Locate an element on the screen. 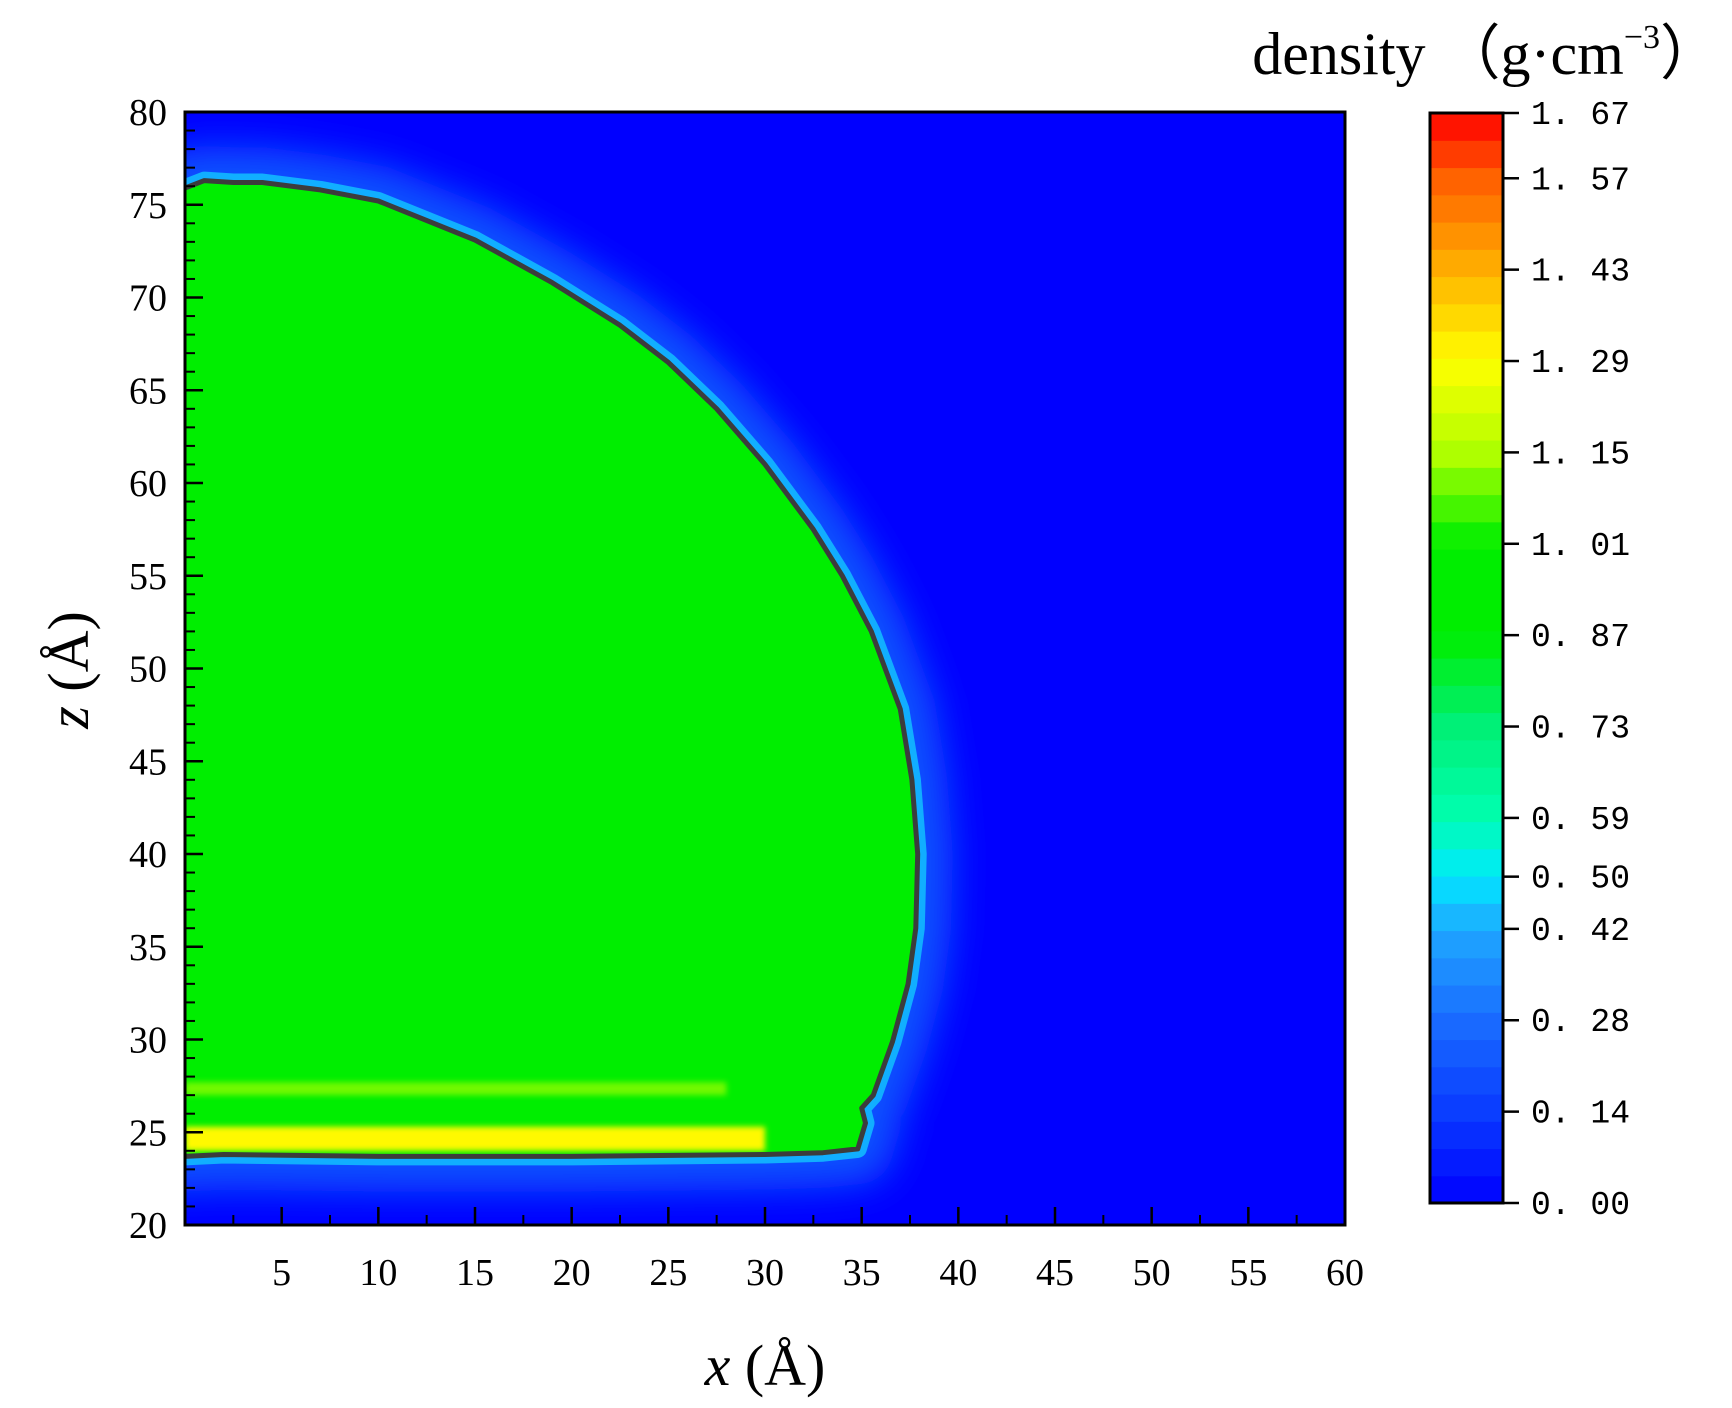 The height and width of the screenshot is (1408, 1732). colorbar-tick-label: 0. 73 is located at coordinates (1580, 729).